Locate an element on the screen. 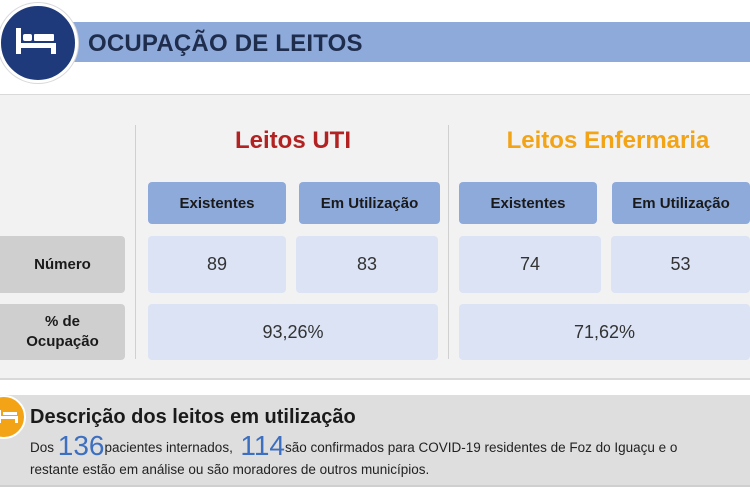  value-uti-em-utilizacao: 83 is located at coordinates (367, 264).